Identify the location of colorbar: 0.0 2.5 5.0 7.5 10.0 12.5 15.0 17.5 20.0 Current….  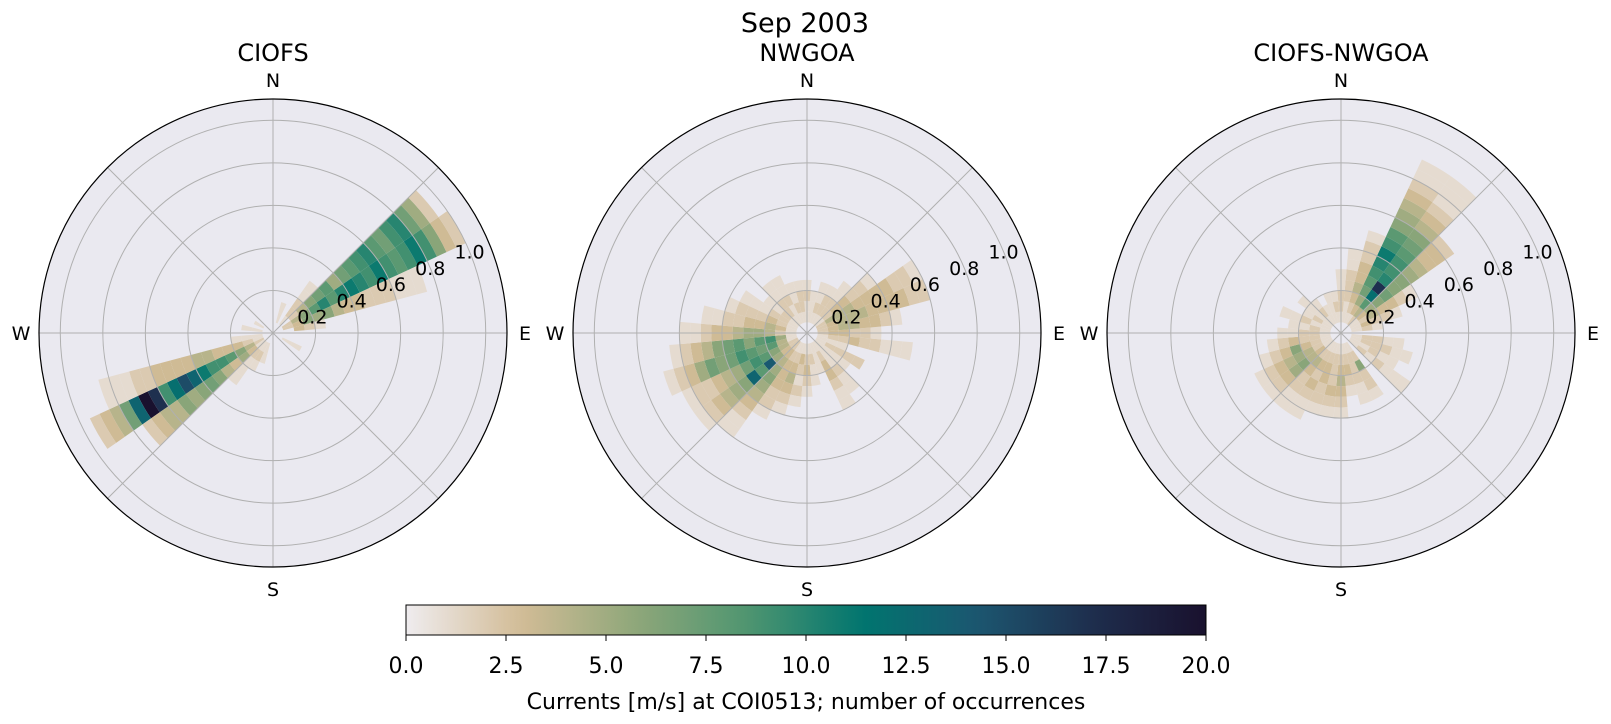
(809, 659).